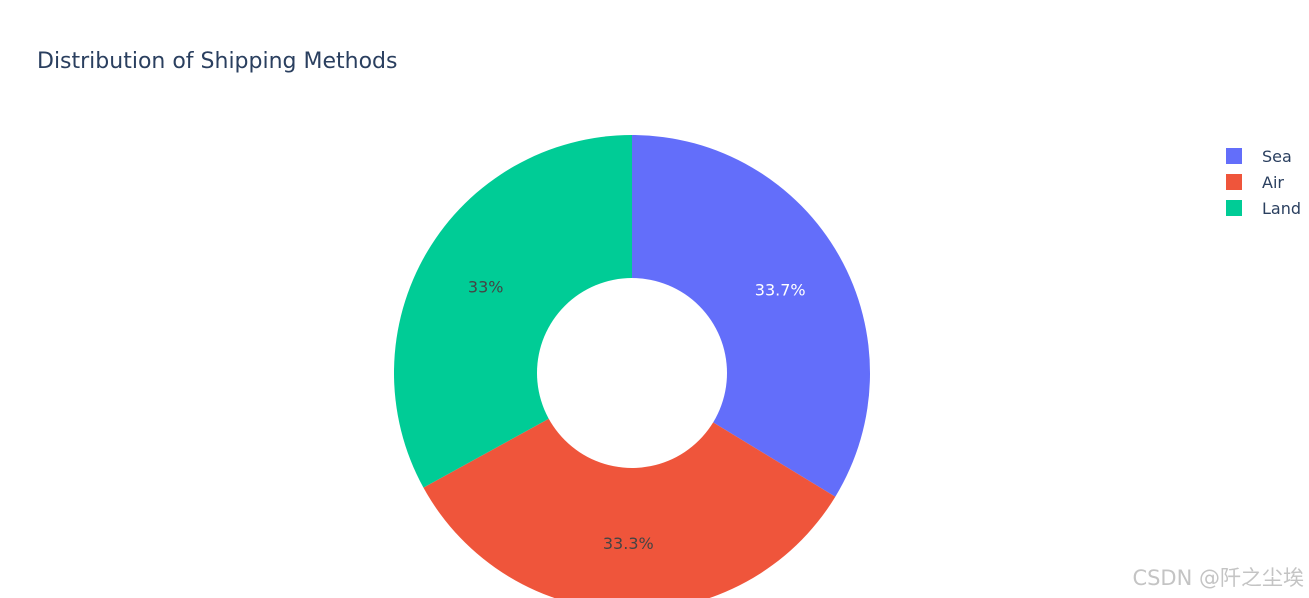 The width and height of the screenshot is (1309, 598). Describe the element at coordinates (1277, 156) in the screenshot. I see `legend-label-sea: Sea` at that location.